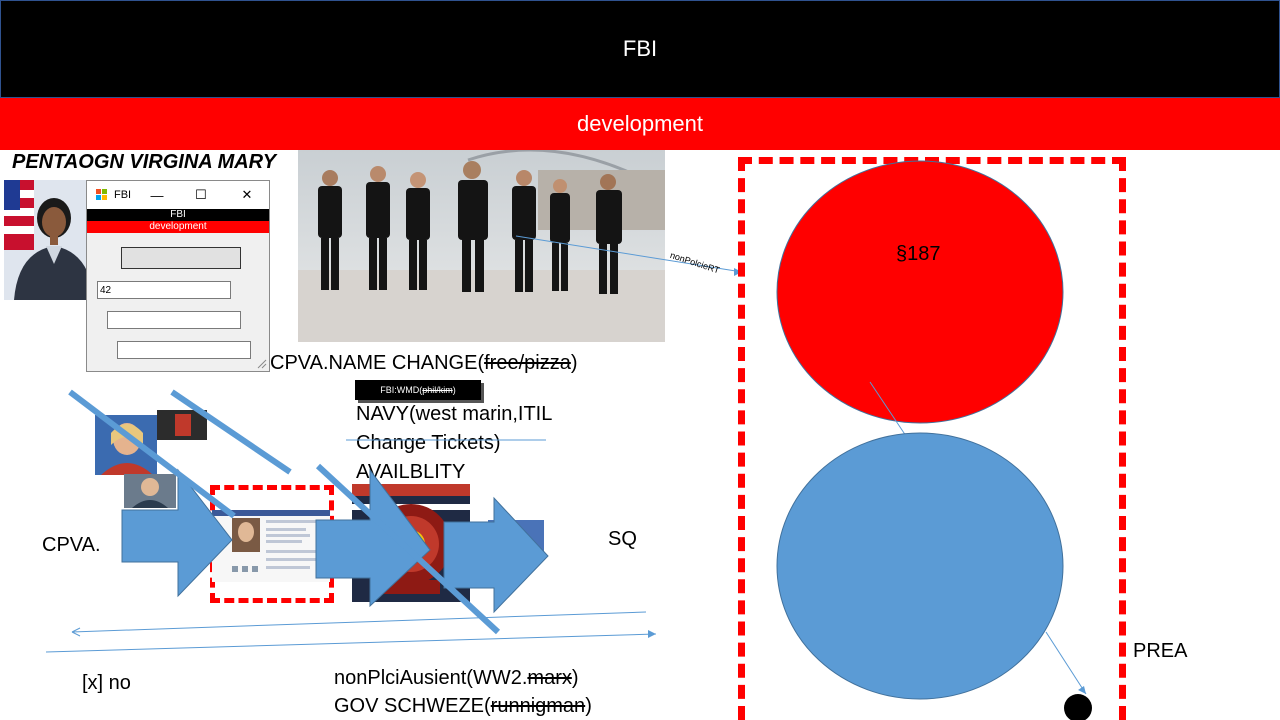  I want to click on black-dot, so click(1078, 707).